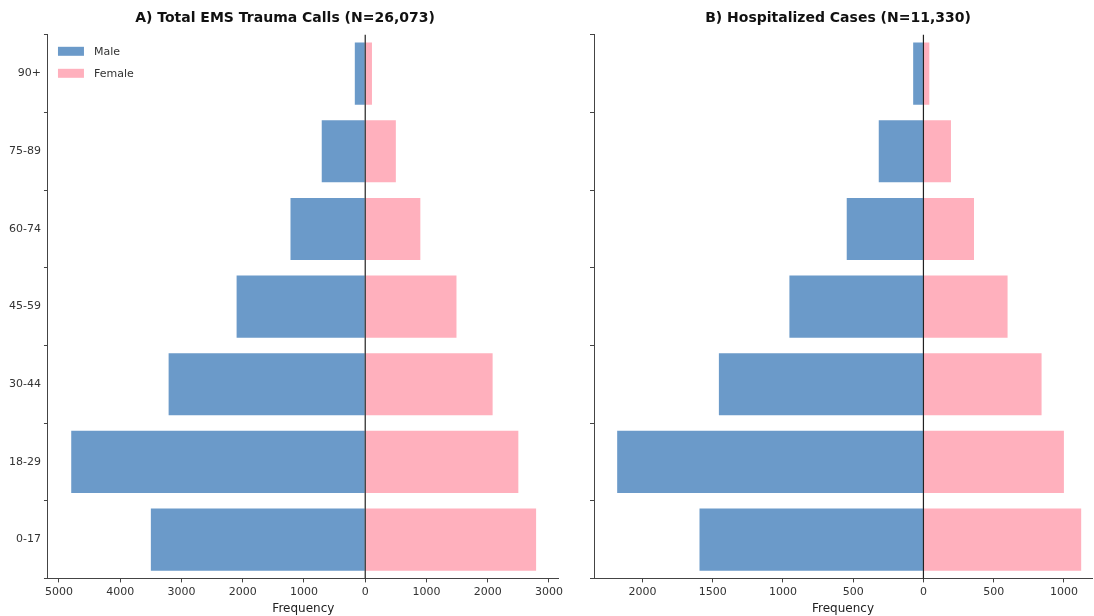 Image resolution: width=1094 pixels, height=616 pixels. What do you see at coordinates (113, 73) in the screenshot?
I see `legend-label: Female` at bounding box center [113, 73].